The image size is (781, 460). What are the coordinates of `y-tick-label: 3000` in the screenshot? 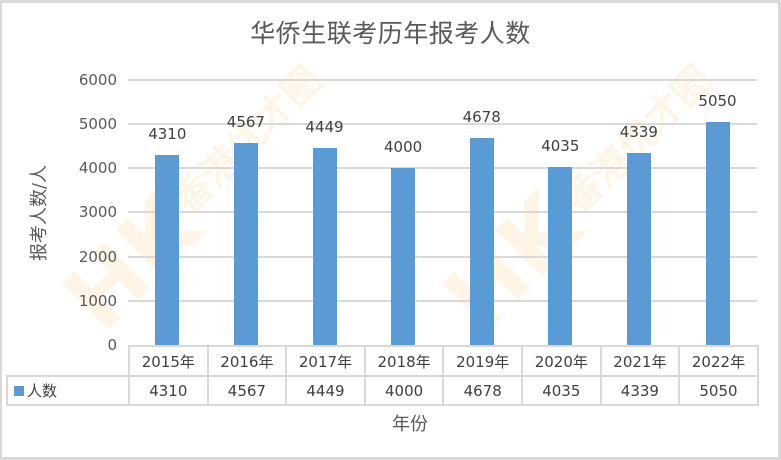 It's located at (97, 212).